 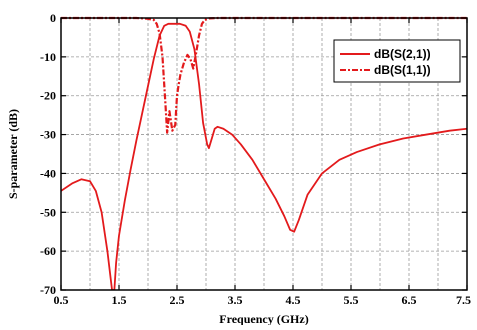 I want to click on legend: dB(S(2,1)) dB(S(1,1)), so click(x=397, y=61).